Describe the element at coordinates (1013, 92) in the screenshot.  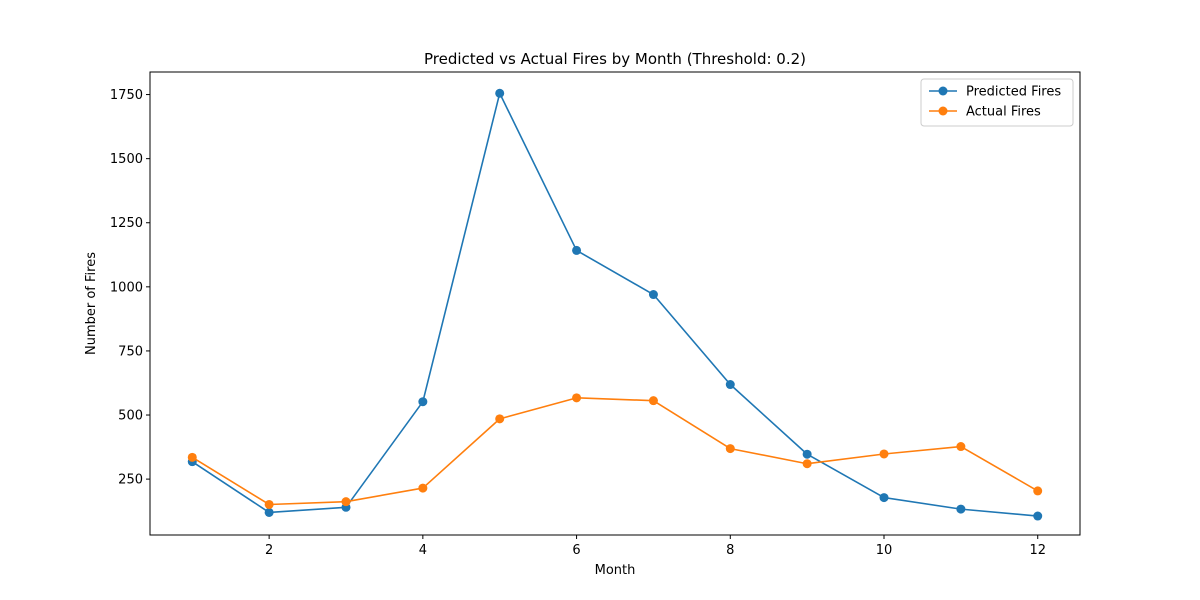
I see `legend-label: Predicted Fires` at that location.